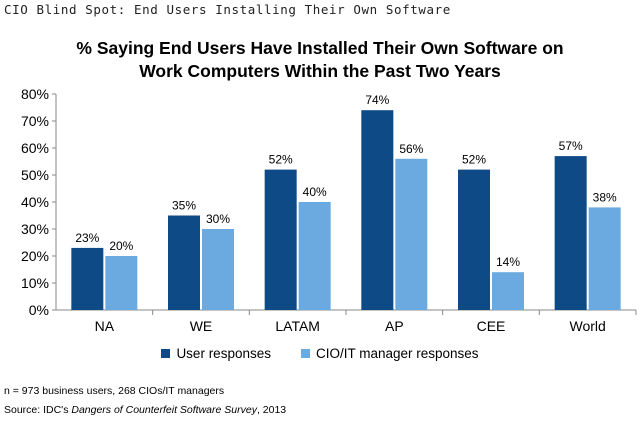  Describe the element at coordinates (35, 202) in the screenshot. I see `y-tick-label: 40%` at that location.